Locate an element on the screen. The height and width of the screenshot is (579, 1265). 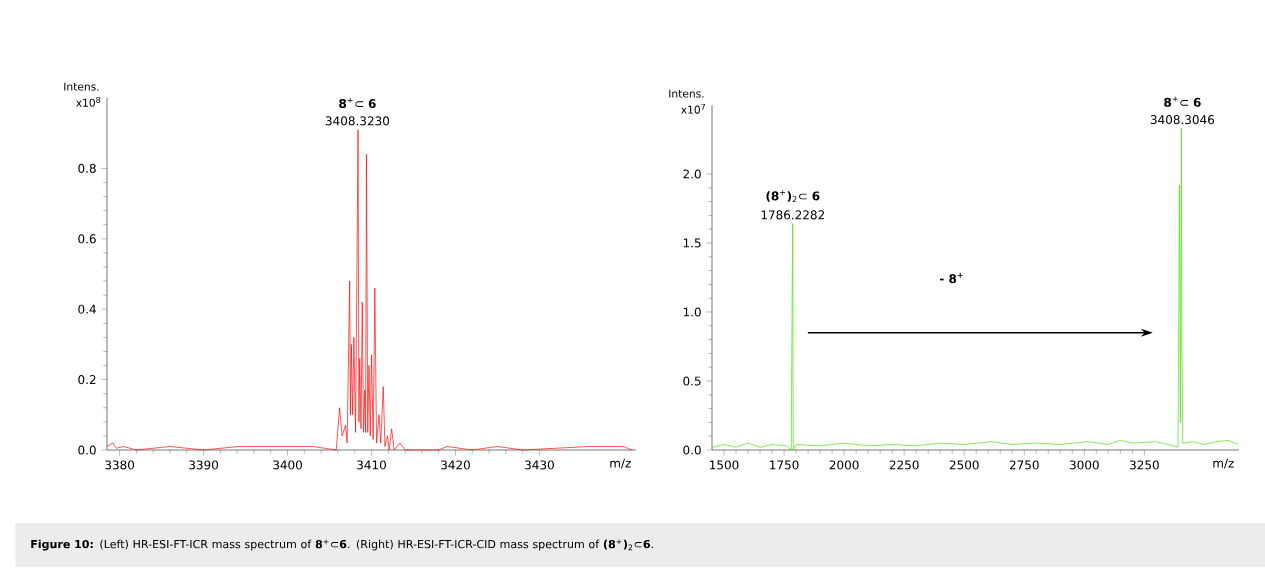
y-tick-label: 0.6 is located at coordinates (87, 239).